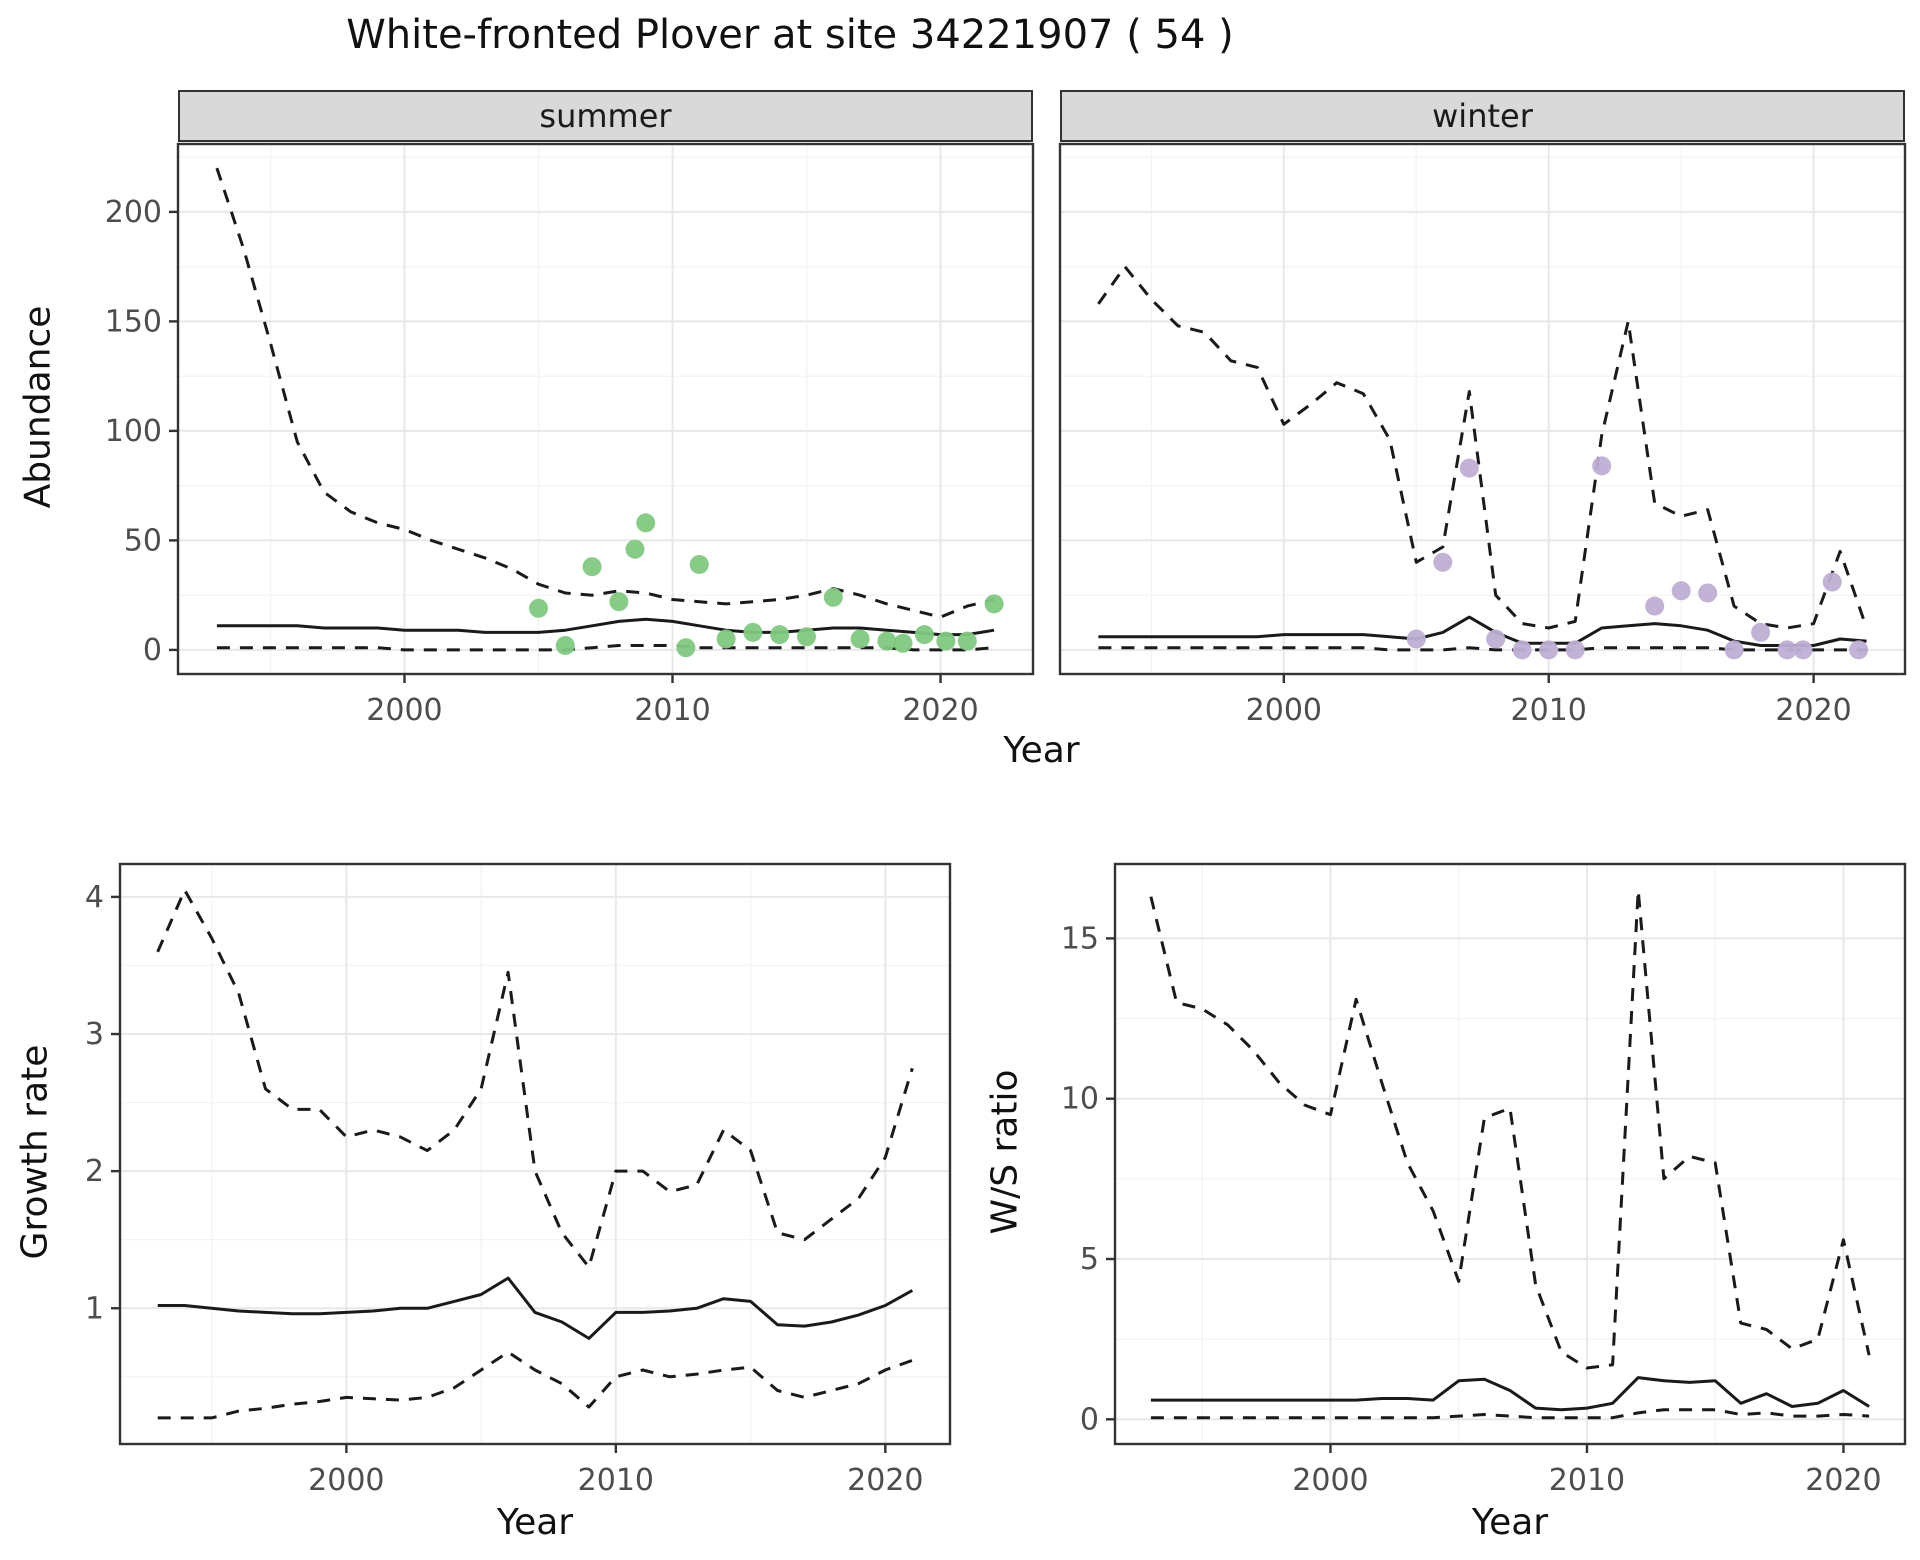 This screenshot has width=1920, height=1560. I want to click on facet-strip-winter: winter, so click(1482, 116).